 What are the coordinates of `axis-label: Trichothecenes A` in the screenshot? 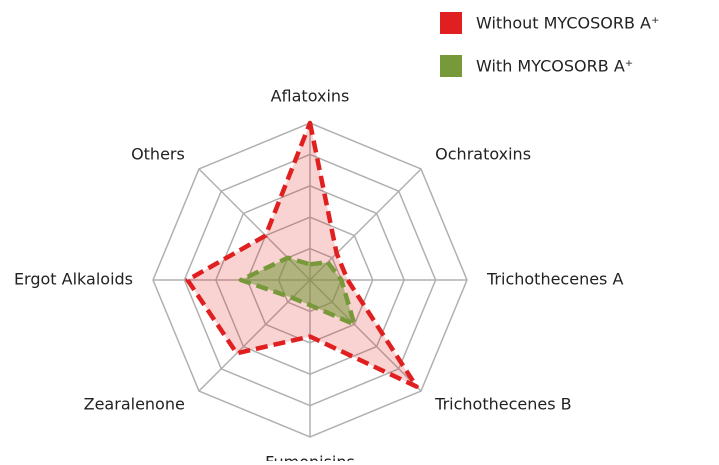 It's located at (554, 279).